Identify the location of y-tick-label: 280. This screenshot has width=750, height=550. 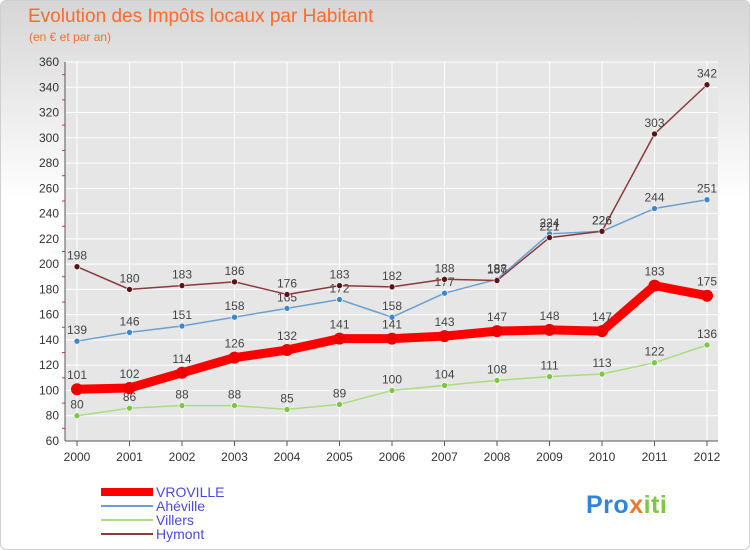
(49, 163).